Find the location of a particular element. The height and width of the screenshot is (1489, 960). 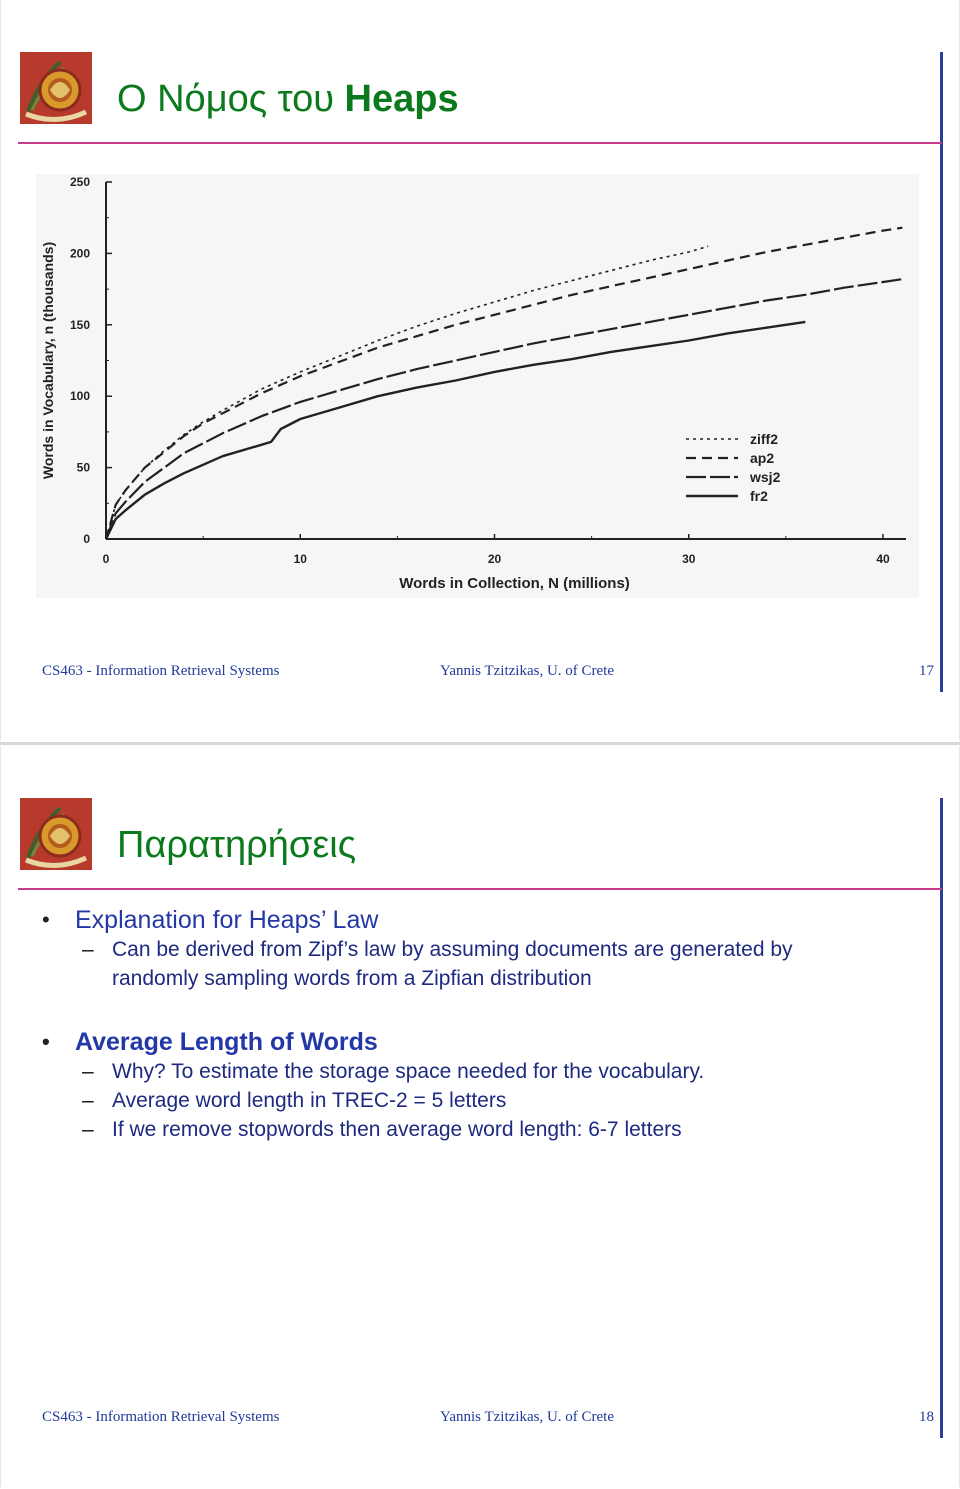

footer-page-number: 18 is located at coordinates (926, 1417).